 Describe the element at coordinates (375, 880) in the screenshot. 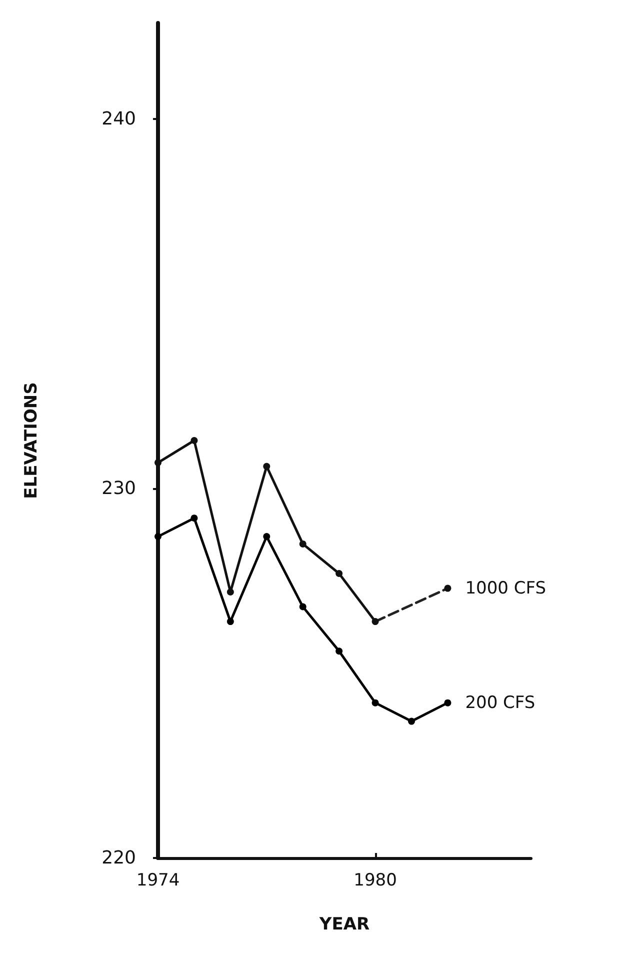

I see `x-tick-label: 1980` at that location.